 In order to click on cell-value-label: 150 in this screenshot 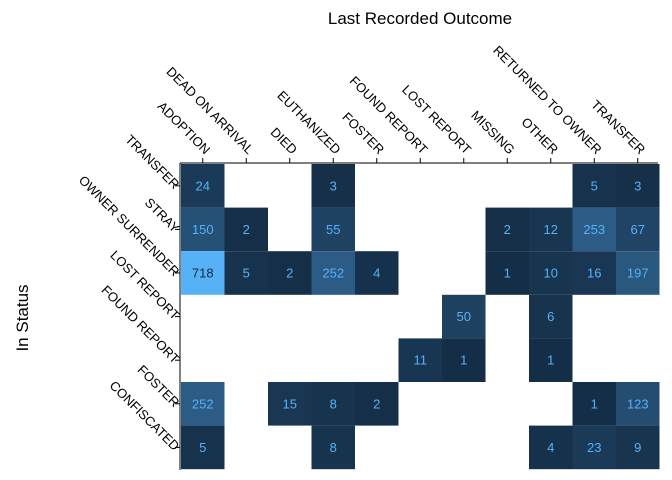, I will do `click(203, 229)`.